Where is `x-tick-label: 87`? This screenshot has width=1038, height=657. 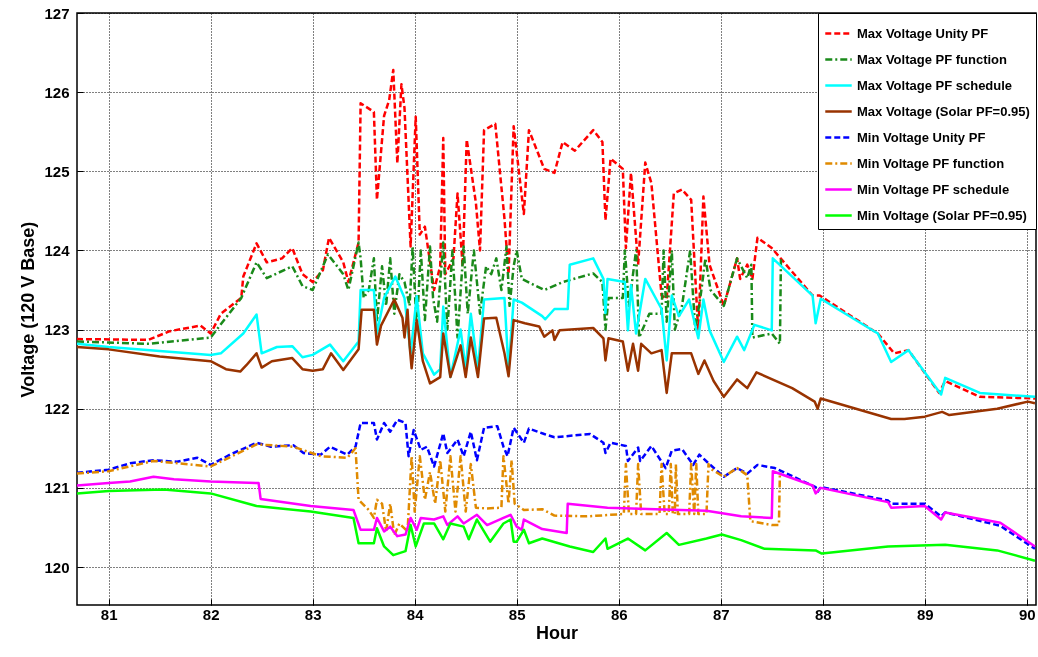 x-tick-label: 87 is located at coordinates (721, 614).